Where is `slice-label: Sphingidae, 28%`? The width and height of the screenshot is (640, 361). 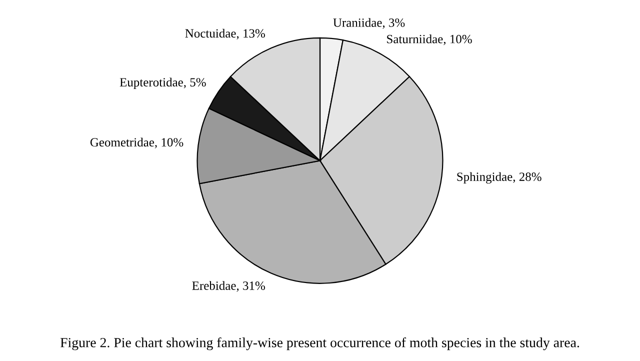 slice-label: Sphingidae, 28% is located at coordinates (499, 178).